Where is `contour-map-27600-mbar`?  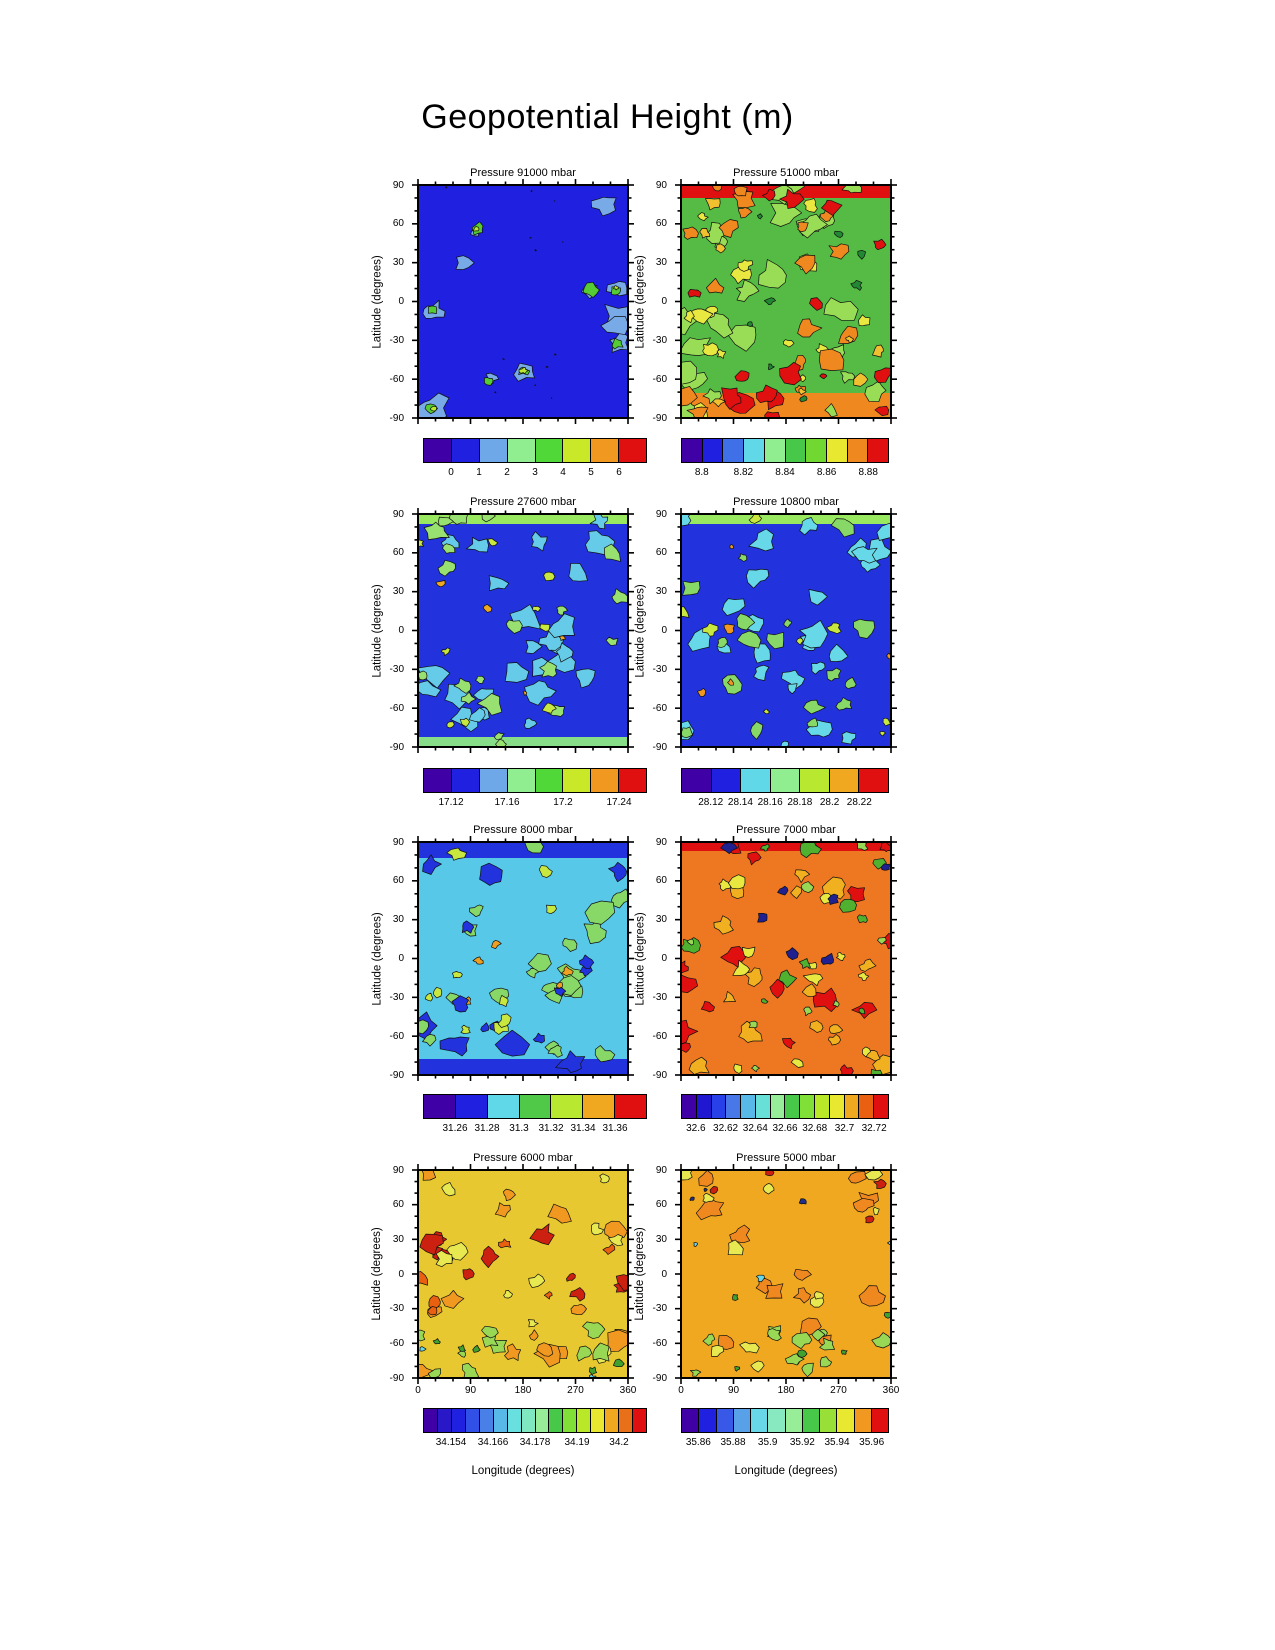
contour-map-27600-mbar is located at coordinates (523, 630).